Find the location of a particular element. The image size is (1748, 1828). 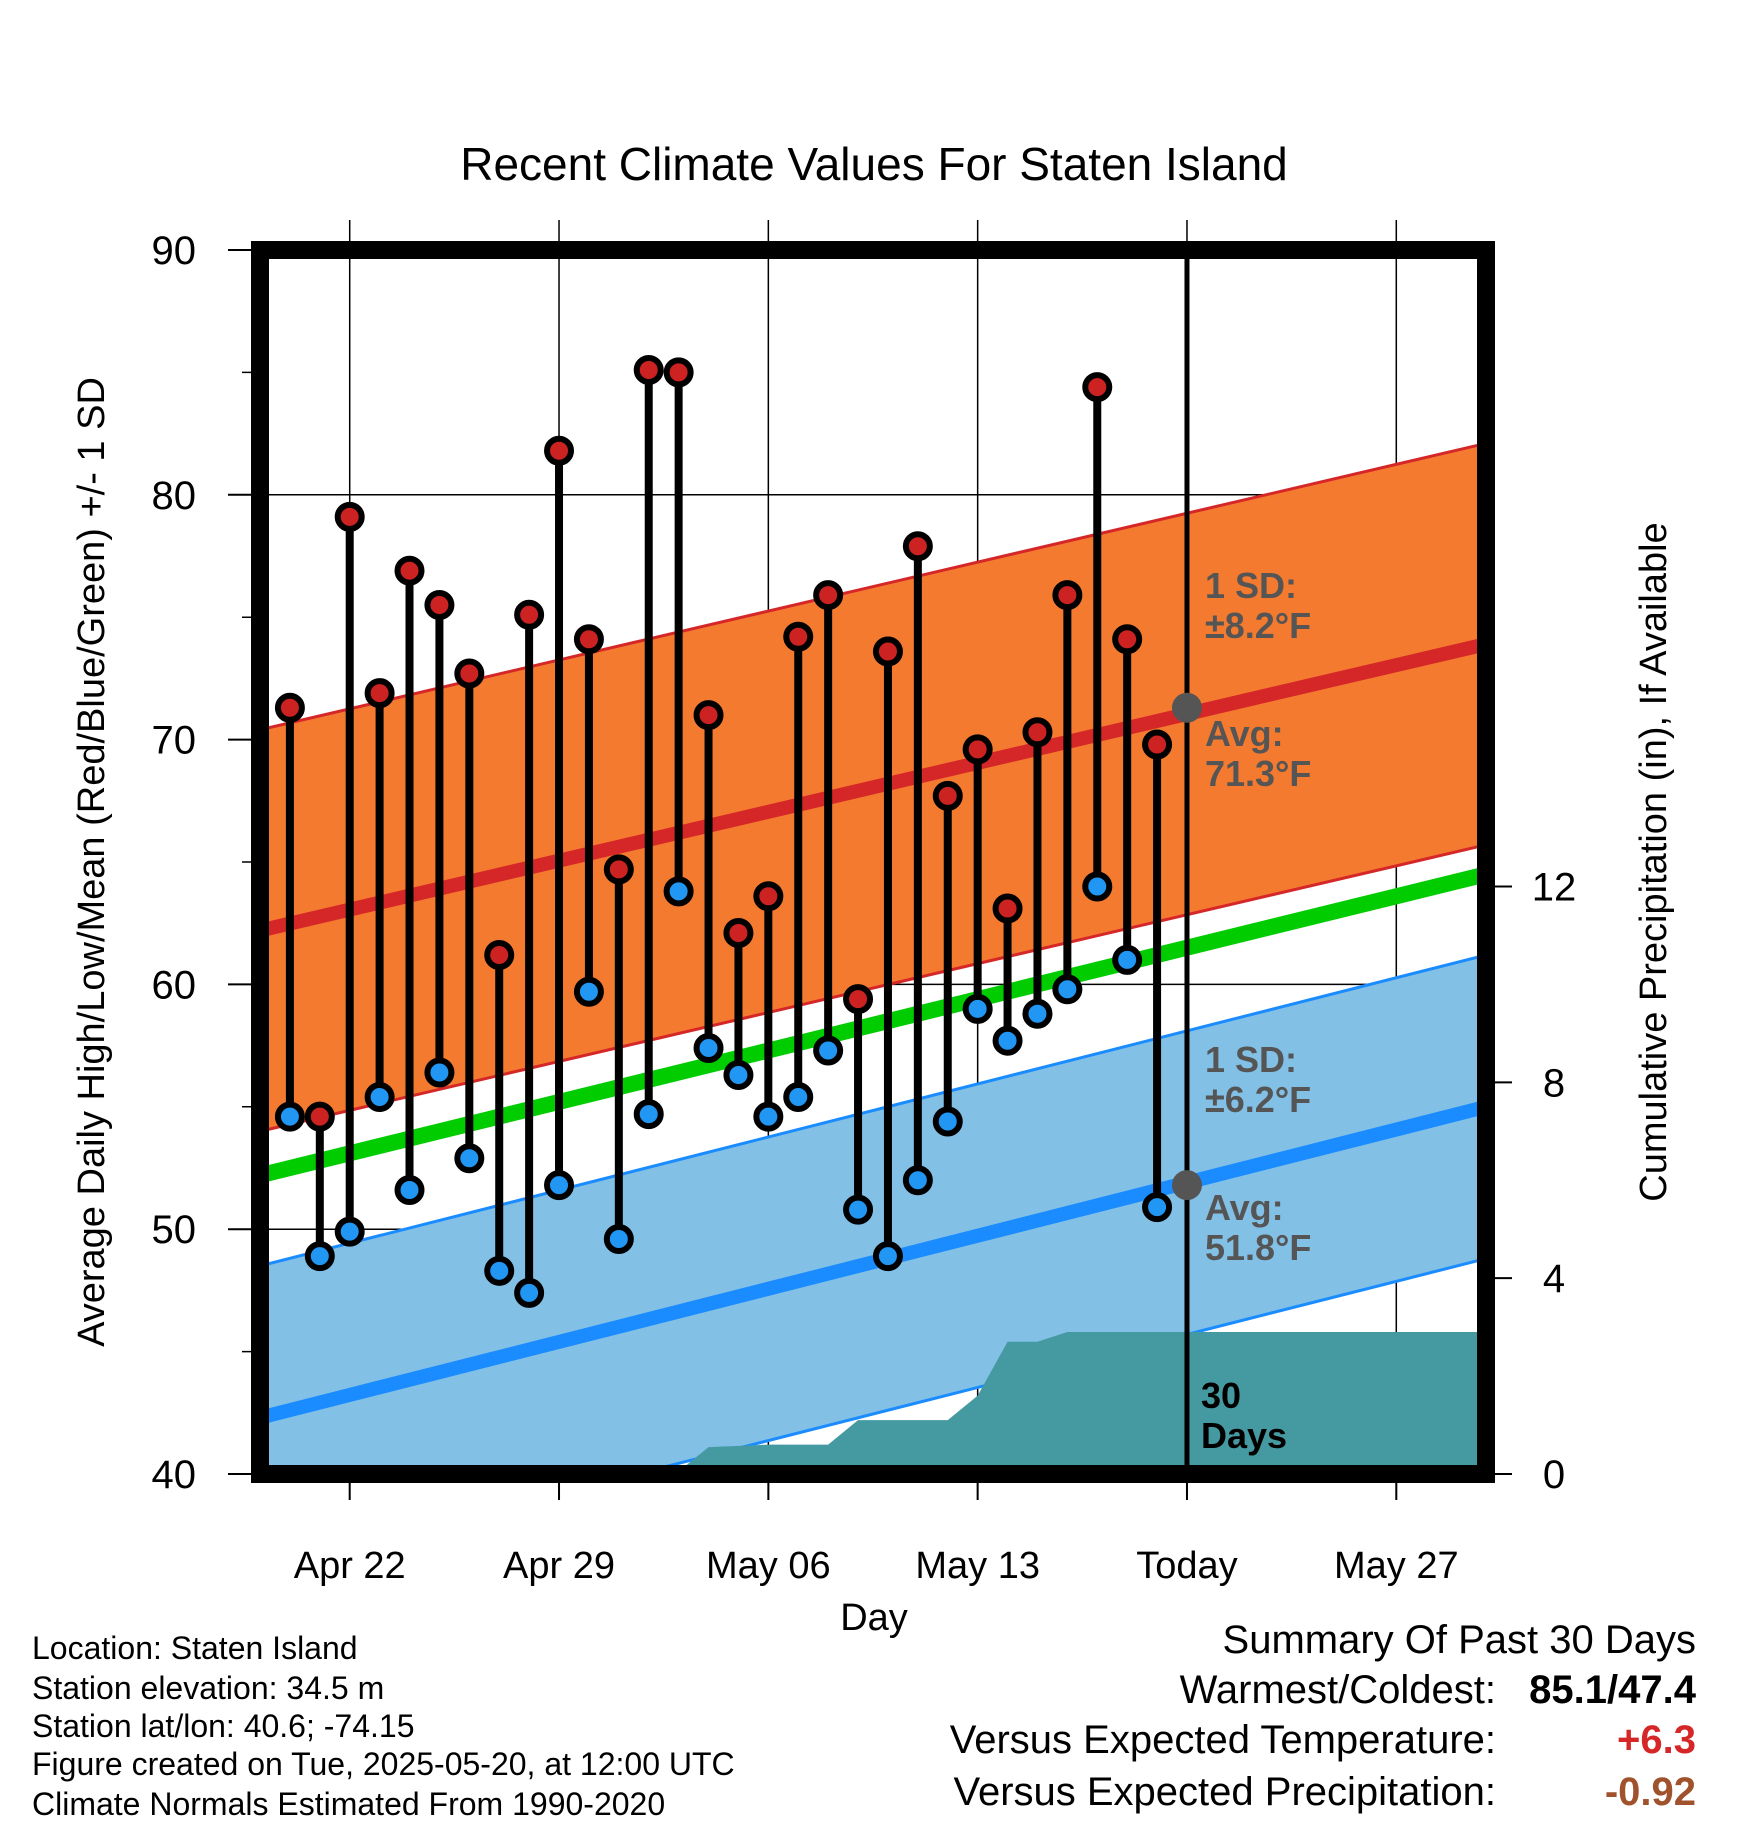

x-tick-label: Apr 29 is located at coordinates (559, 1566).